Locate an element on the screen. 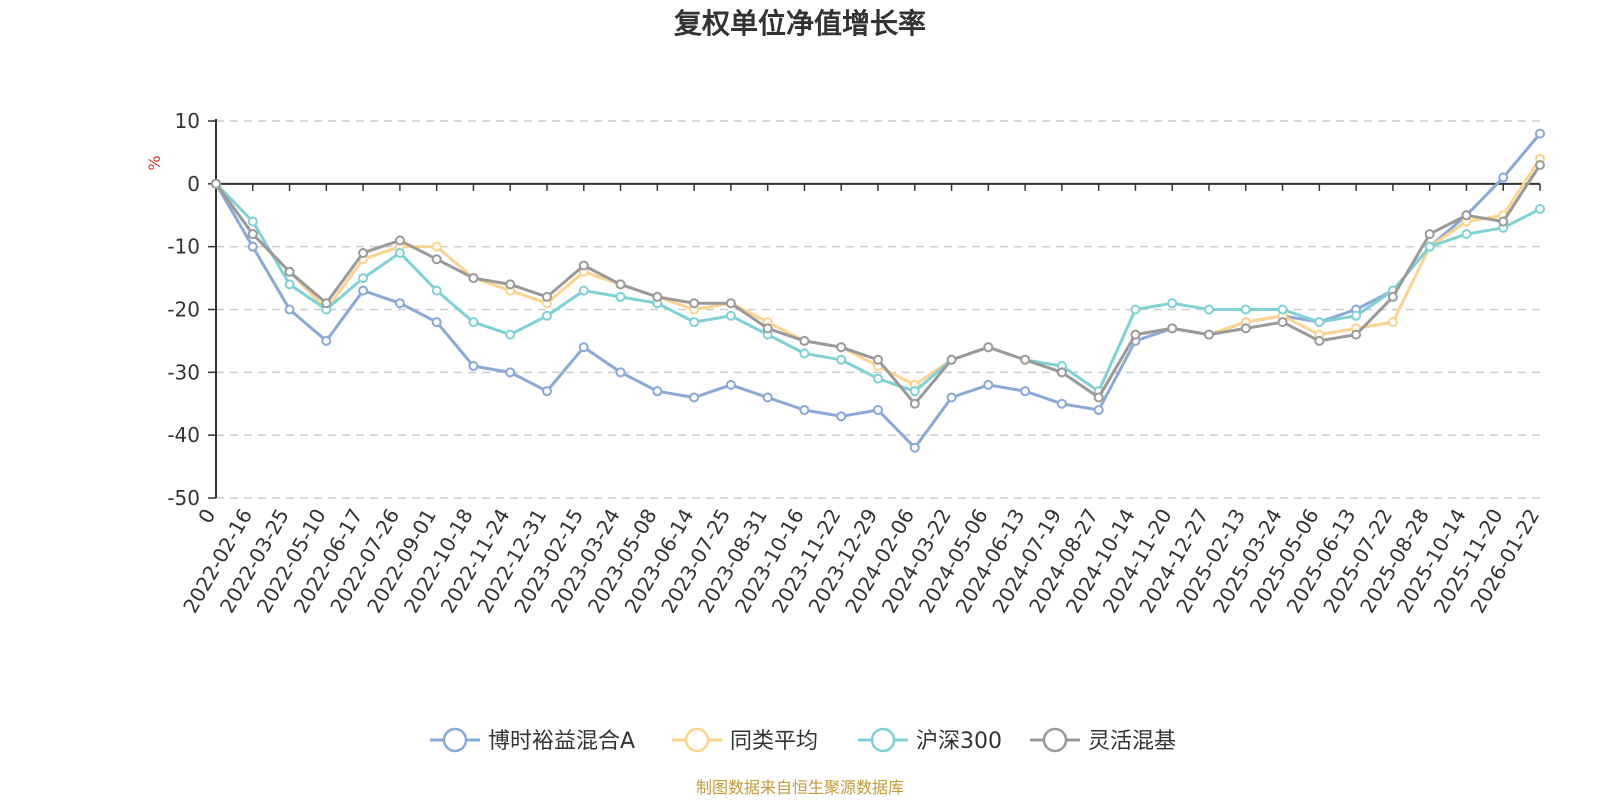  legend-label: 灵活混基 is located at coordinates (1132, 741).